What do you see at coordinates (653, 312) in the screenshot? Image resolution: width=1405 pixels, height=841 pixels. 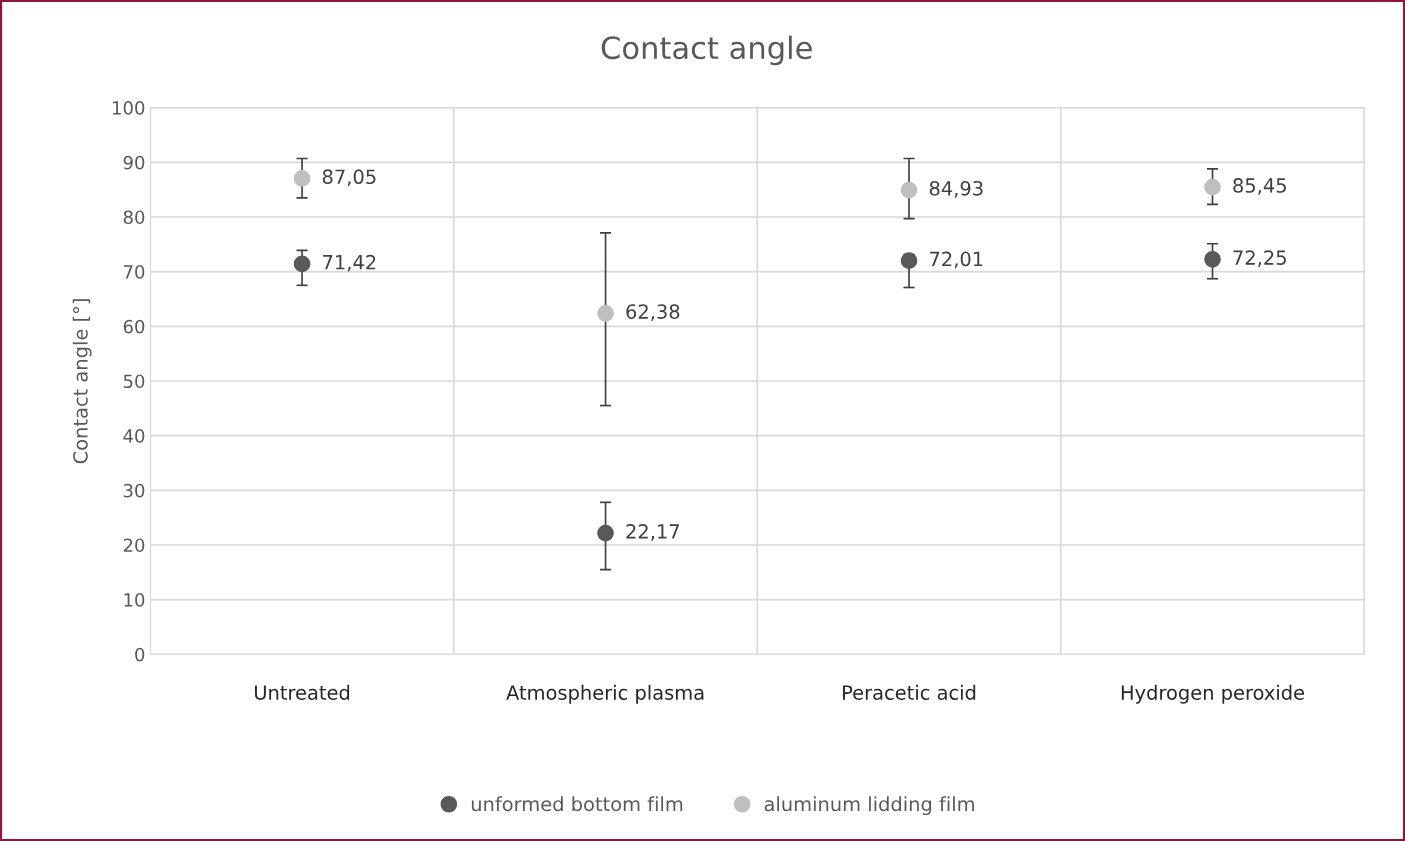 I see `data-label: 62,38` at bounding box center [653, 312].